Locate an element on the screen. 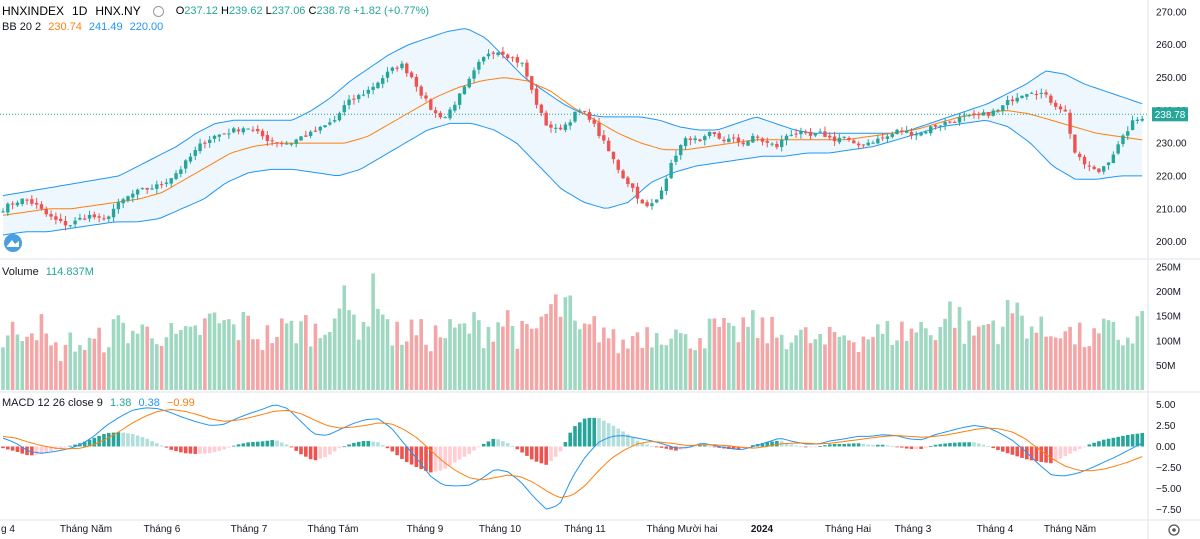 This screenshot has height=539, width=1200. interval-label: 1D is located at coordinates (80, 11).